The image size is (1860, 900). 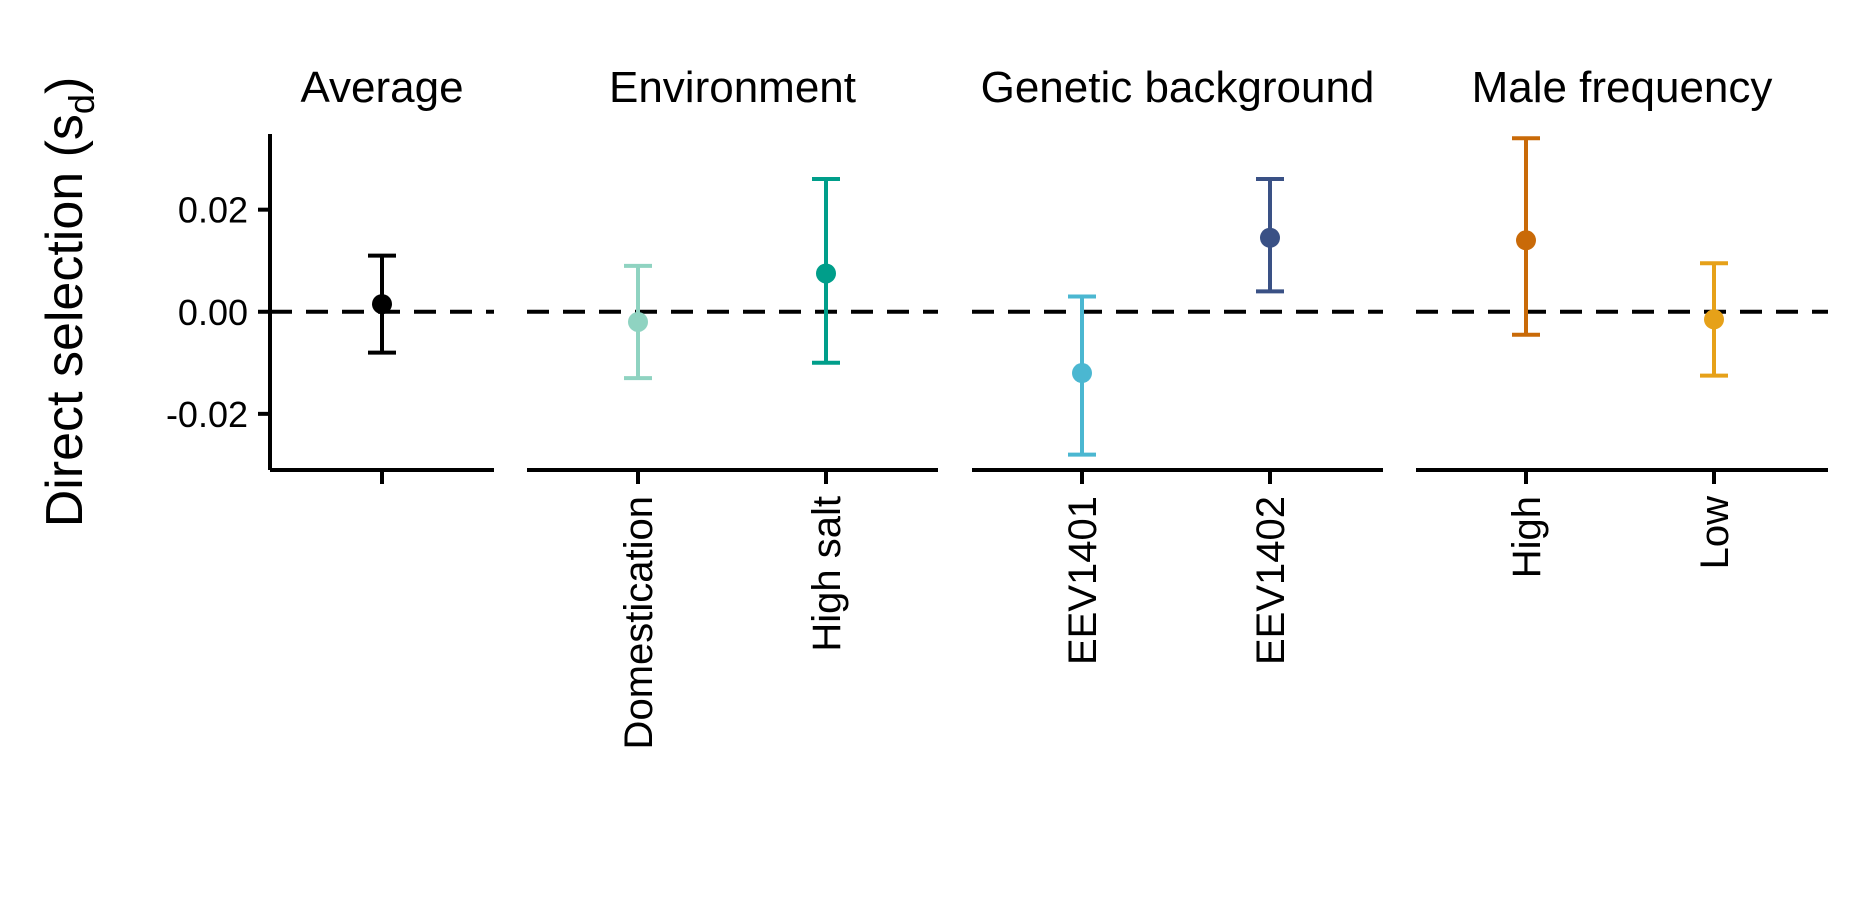 What do you see at coordinates (1178, 87) in the screenshot?
I see `facet-title: Genetic background` at bounding box center [1178, 87].